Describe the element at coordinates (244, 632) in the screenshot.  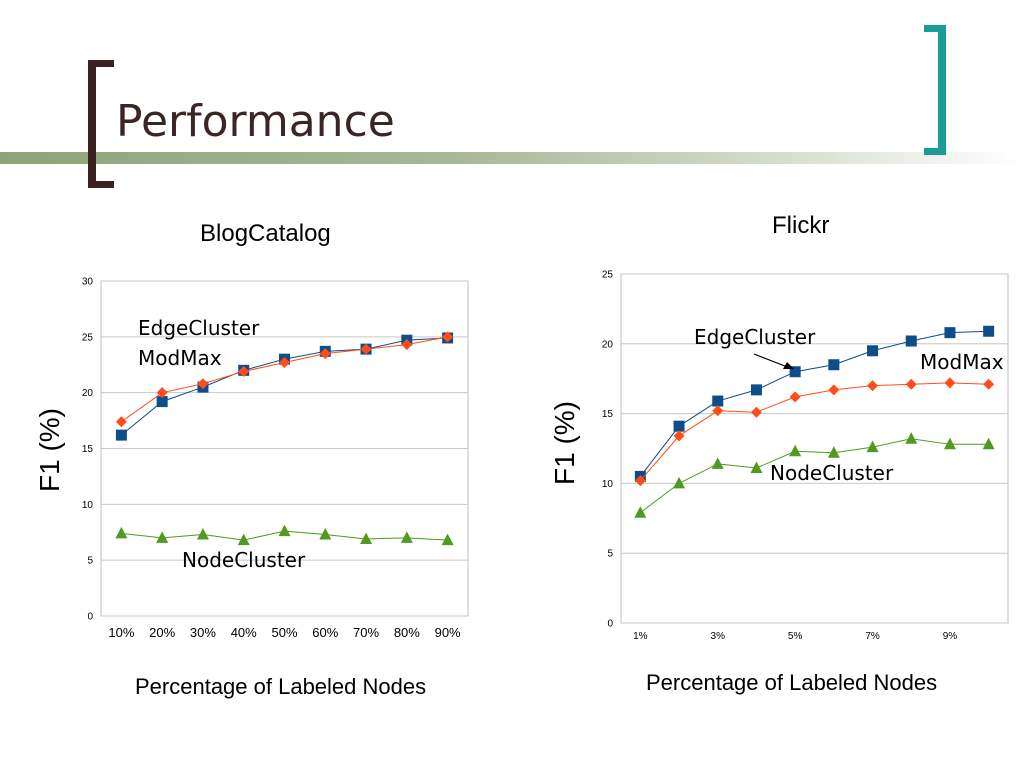
I see `x-tick-label: 40%` at that location.